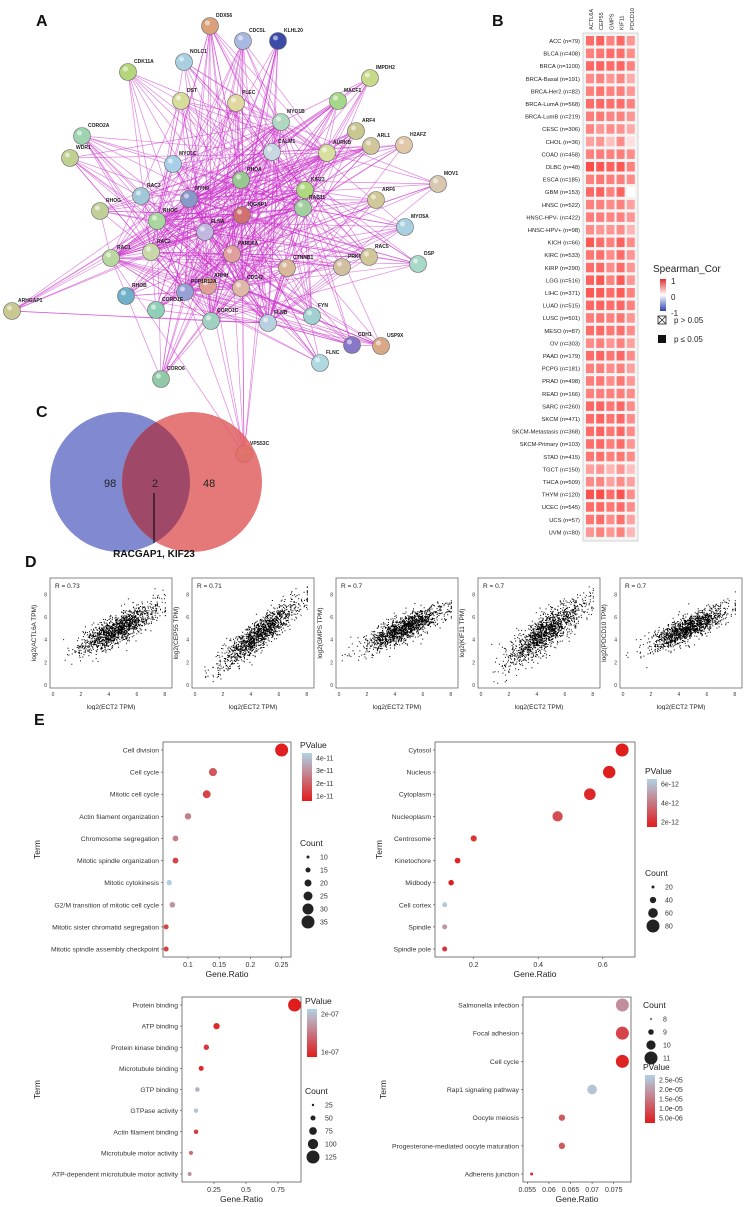 The width and height of the screenshot is (748, 1207). I want to click on enrichment-x-tick-label: 0.065, so click(571, 1190).